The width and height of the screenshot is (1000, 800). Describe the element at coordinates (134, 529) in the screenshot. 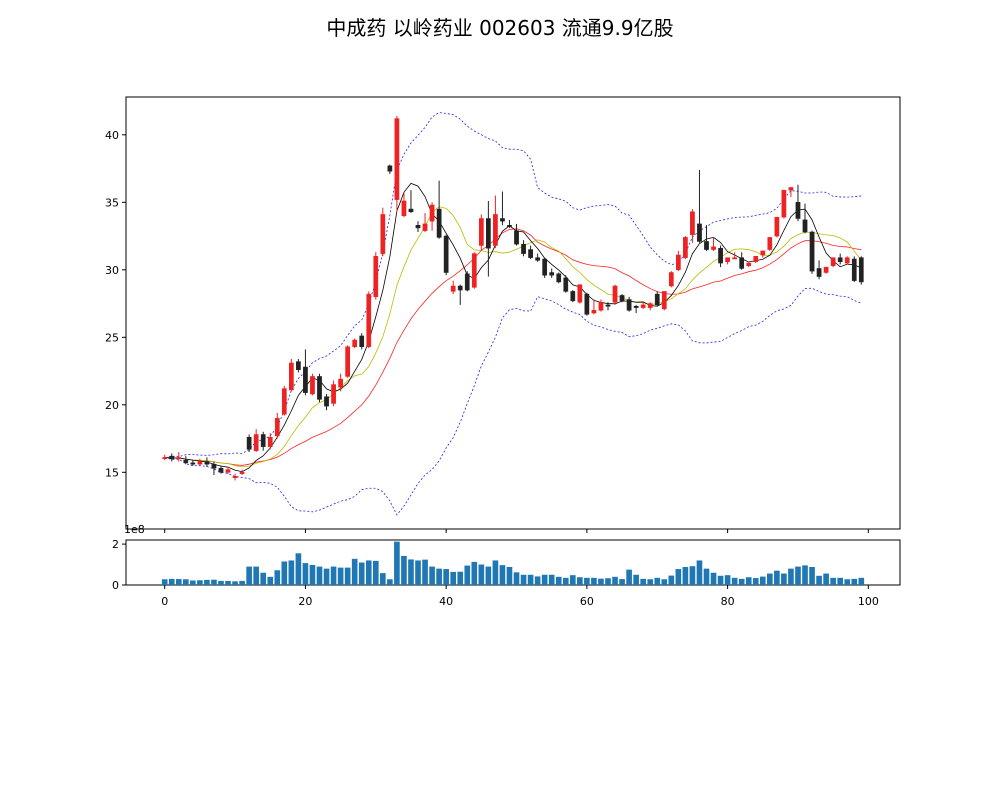

I see `volume-offset-label: 1e8` at that location.